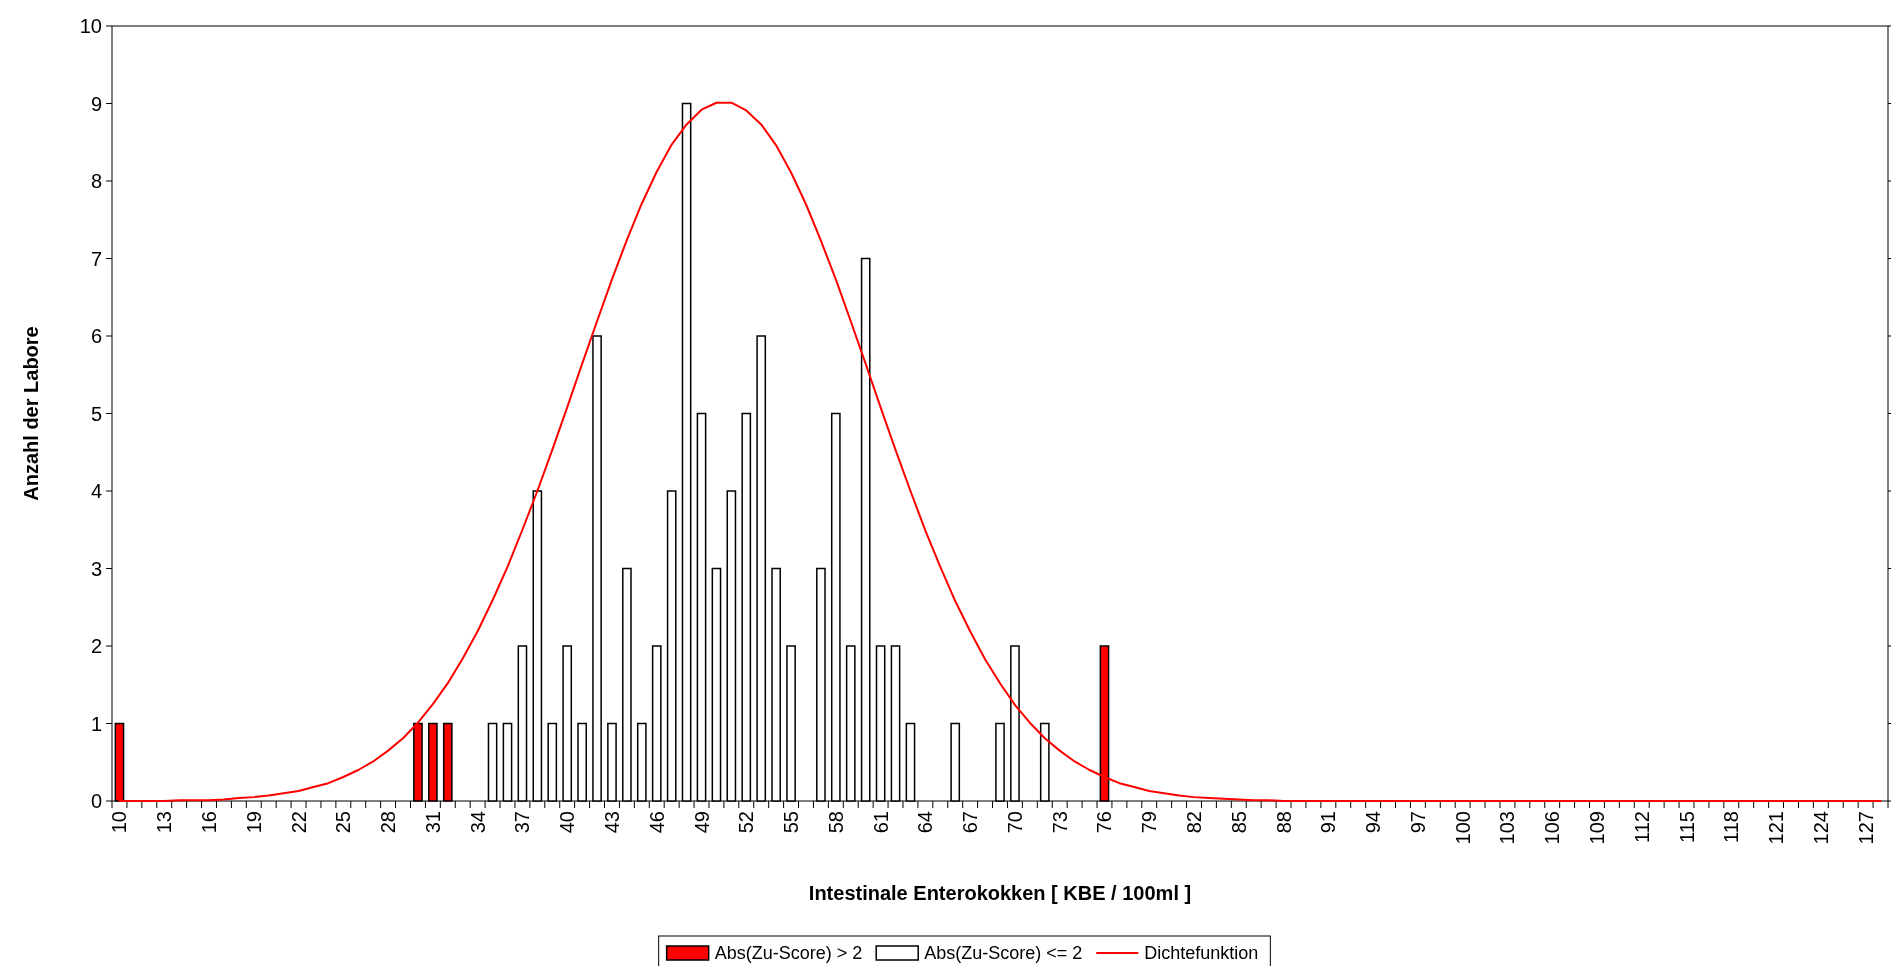 The width and height of the screenshot is (1899, 974). What do you see at coordinates (96, 646) in the screenshot?
I see `y-tick-label: 2` at bounding box center [96, 646].